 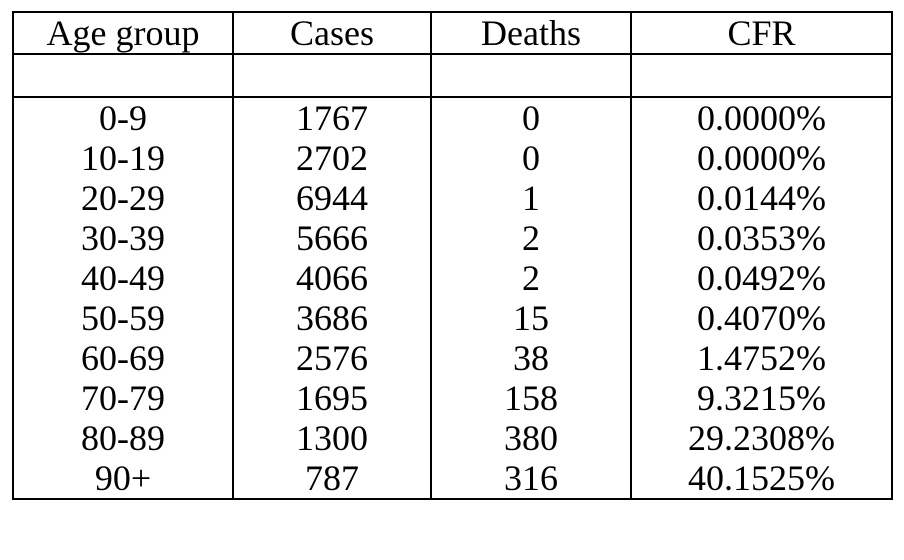 I want to click on deaths-cell: 1, so click(x=531, y=198).